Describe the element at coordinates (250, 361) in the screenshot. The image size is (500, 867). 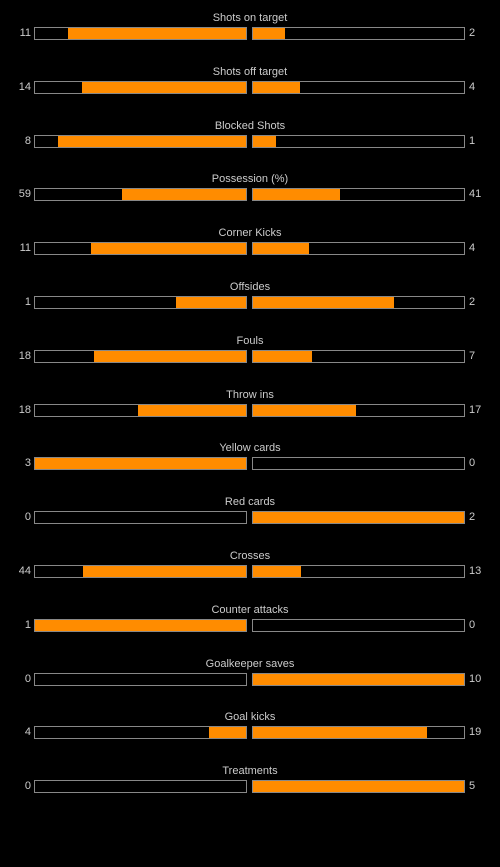
I see `stat-row: Fouls 18 7` at that location.